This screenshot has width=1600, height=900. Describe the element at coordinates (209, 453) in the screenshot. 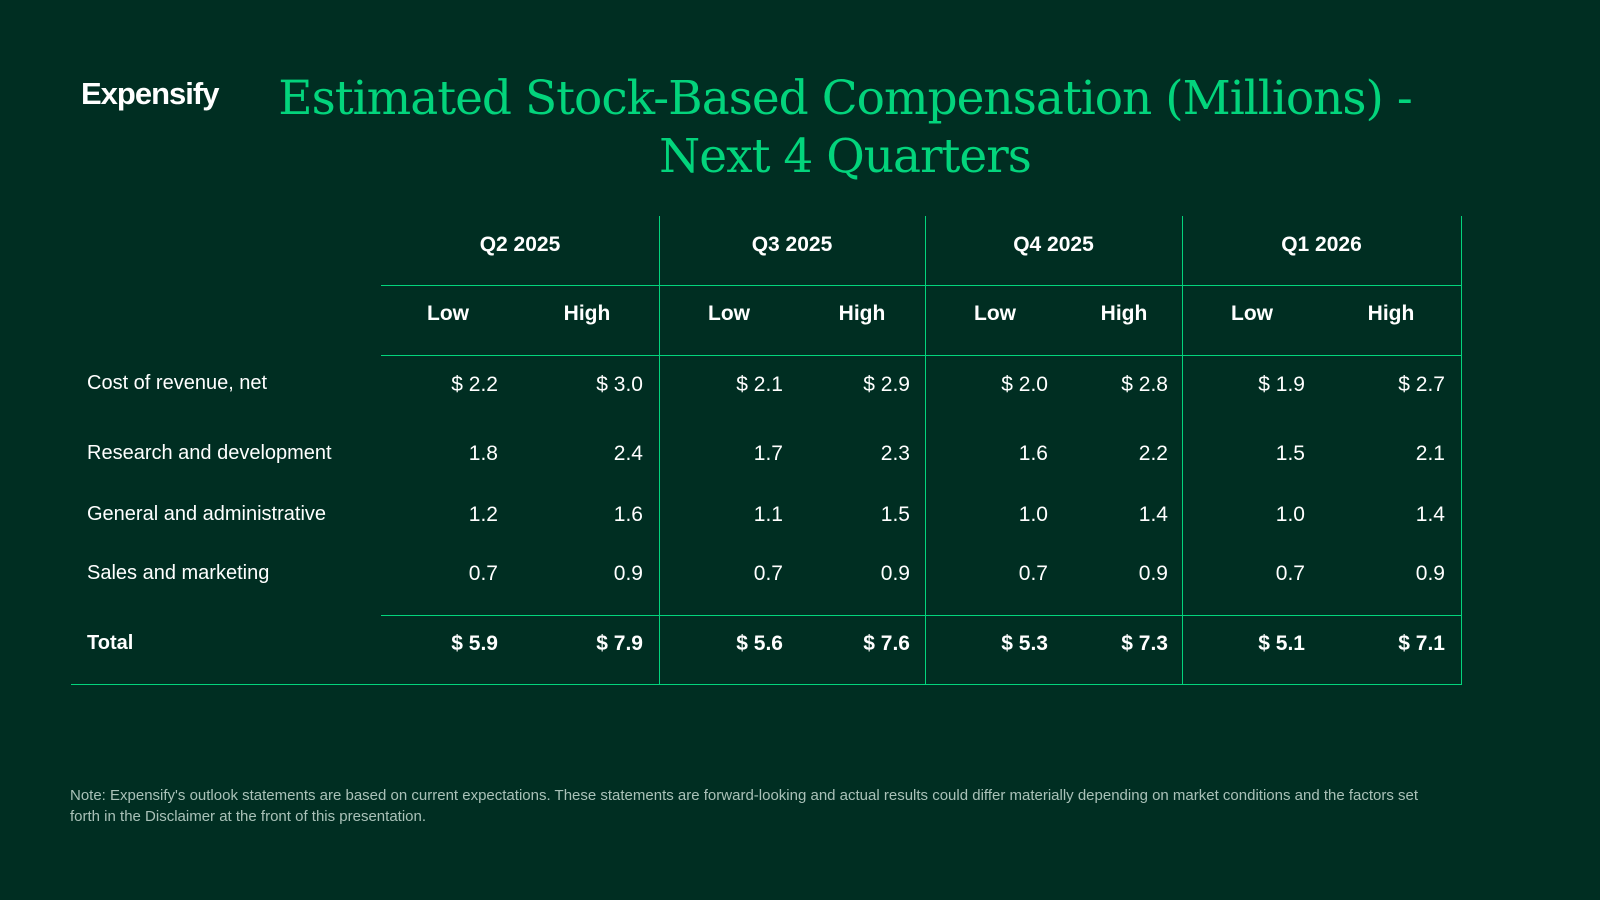

I see `row-label-research-development: Research and development` at that location.